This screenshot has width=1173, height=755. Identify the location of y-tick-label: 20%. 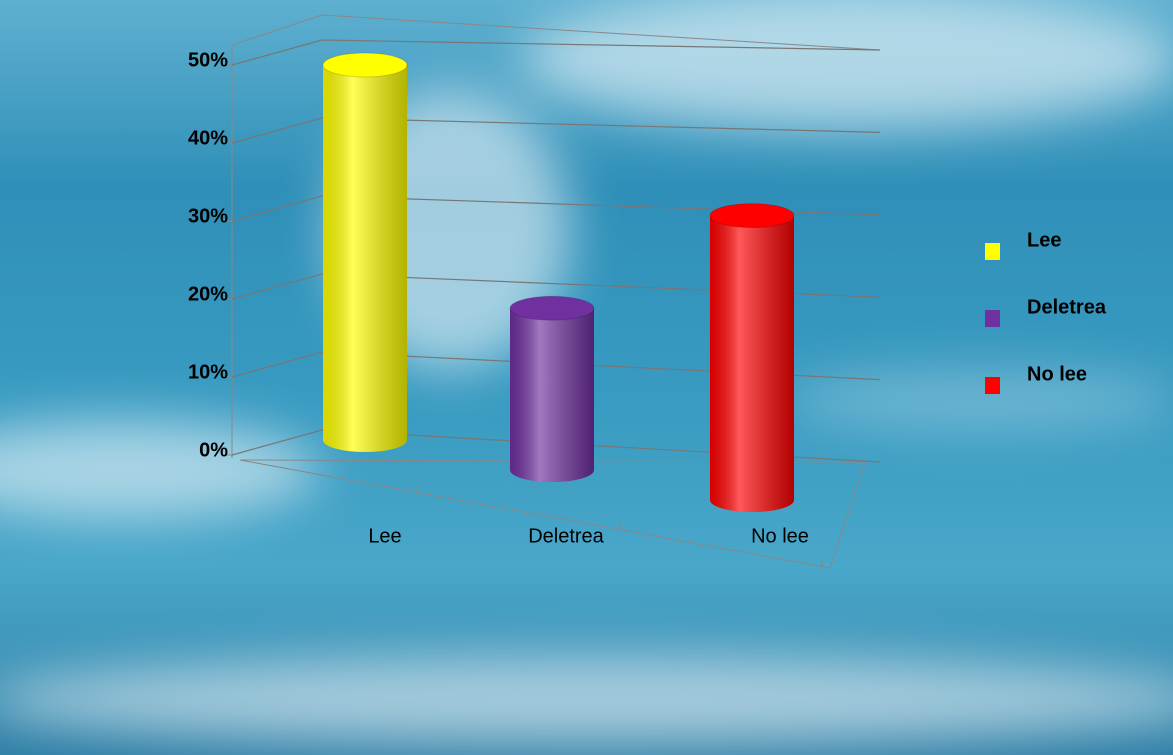
(208, 294).